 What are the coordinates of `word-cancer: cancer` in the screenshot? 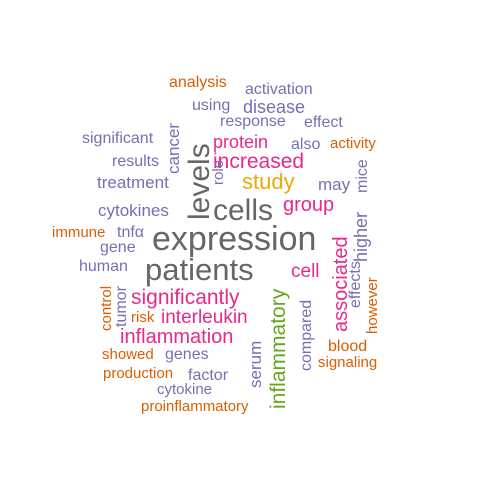 It's located at (173, 148).